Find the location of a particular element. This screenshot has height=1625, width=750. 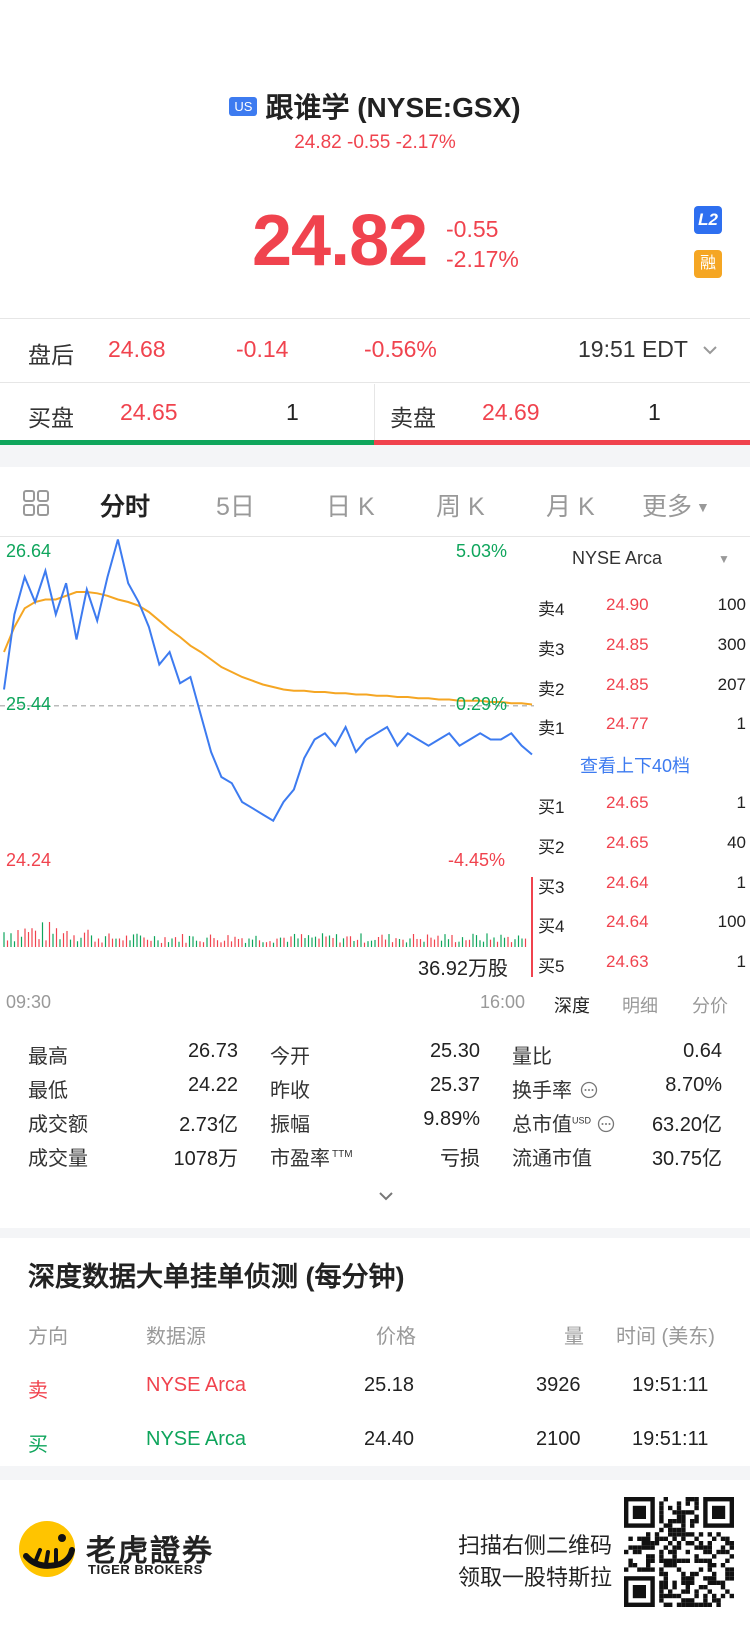

grid-layout-icon is located at coordinates (36, 503).